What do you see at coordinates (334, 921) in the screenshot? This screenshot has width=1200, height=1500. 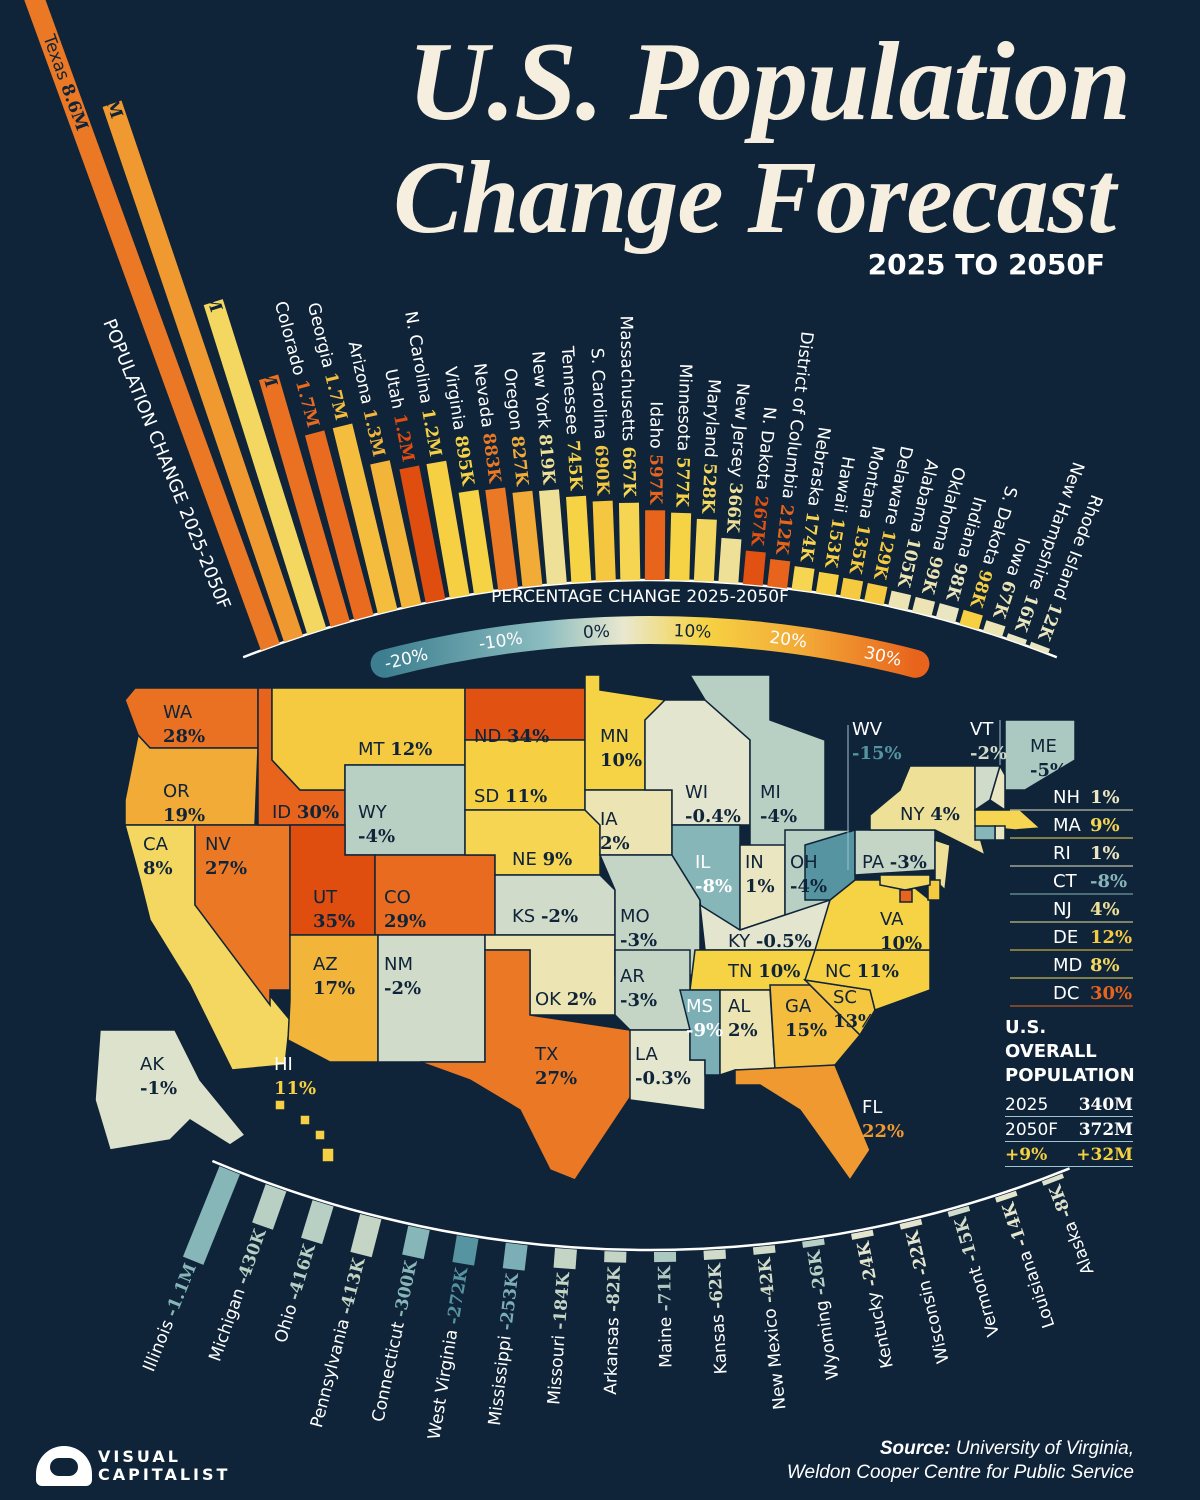 I see `state-pct: 35%` at bounding box center [334, 921].